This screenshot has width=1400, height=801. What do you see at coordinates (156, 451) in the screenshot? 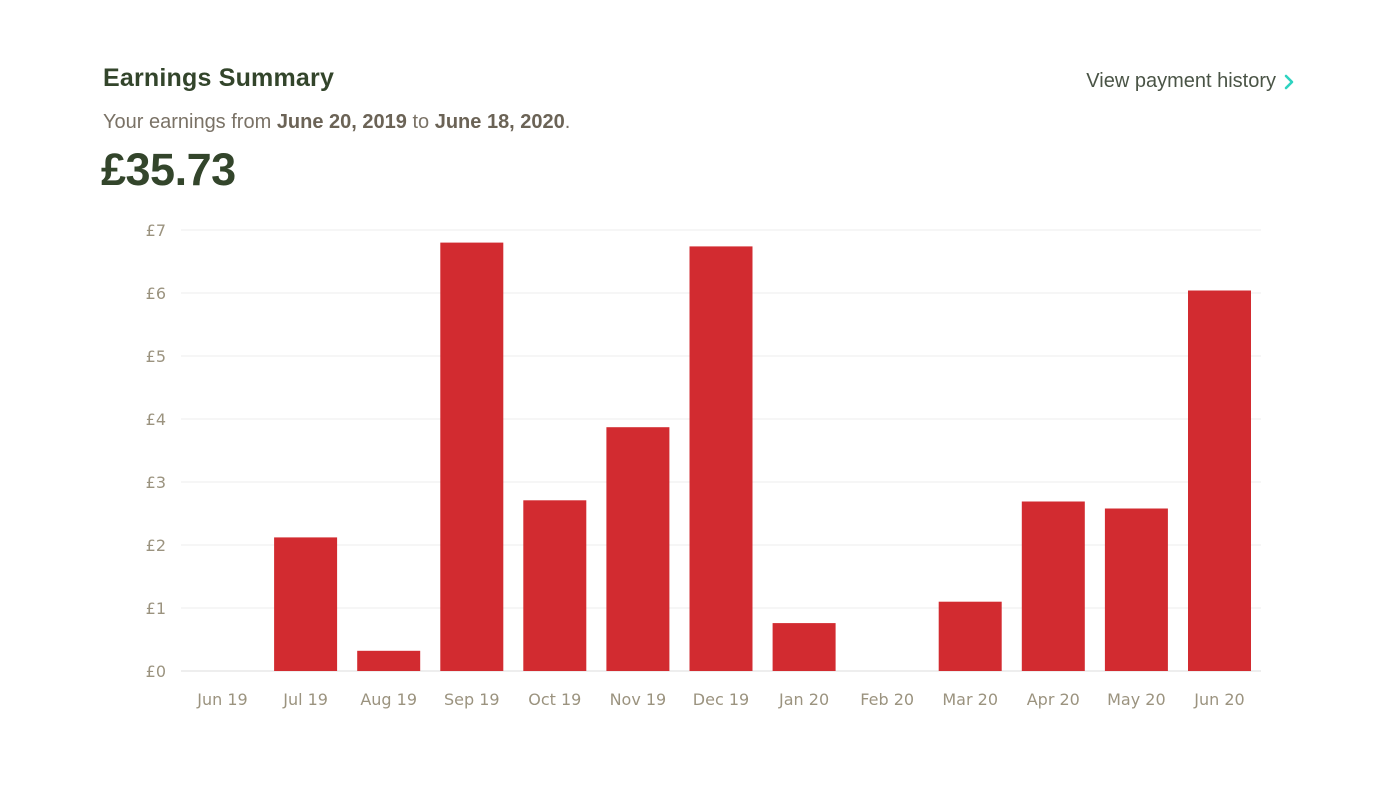
I see `y-axis-ticks: £0 £1 £2 £3 £4 £5 £6 £7` at bounding box center [156, 451].